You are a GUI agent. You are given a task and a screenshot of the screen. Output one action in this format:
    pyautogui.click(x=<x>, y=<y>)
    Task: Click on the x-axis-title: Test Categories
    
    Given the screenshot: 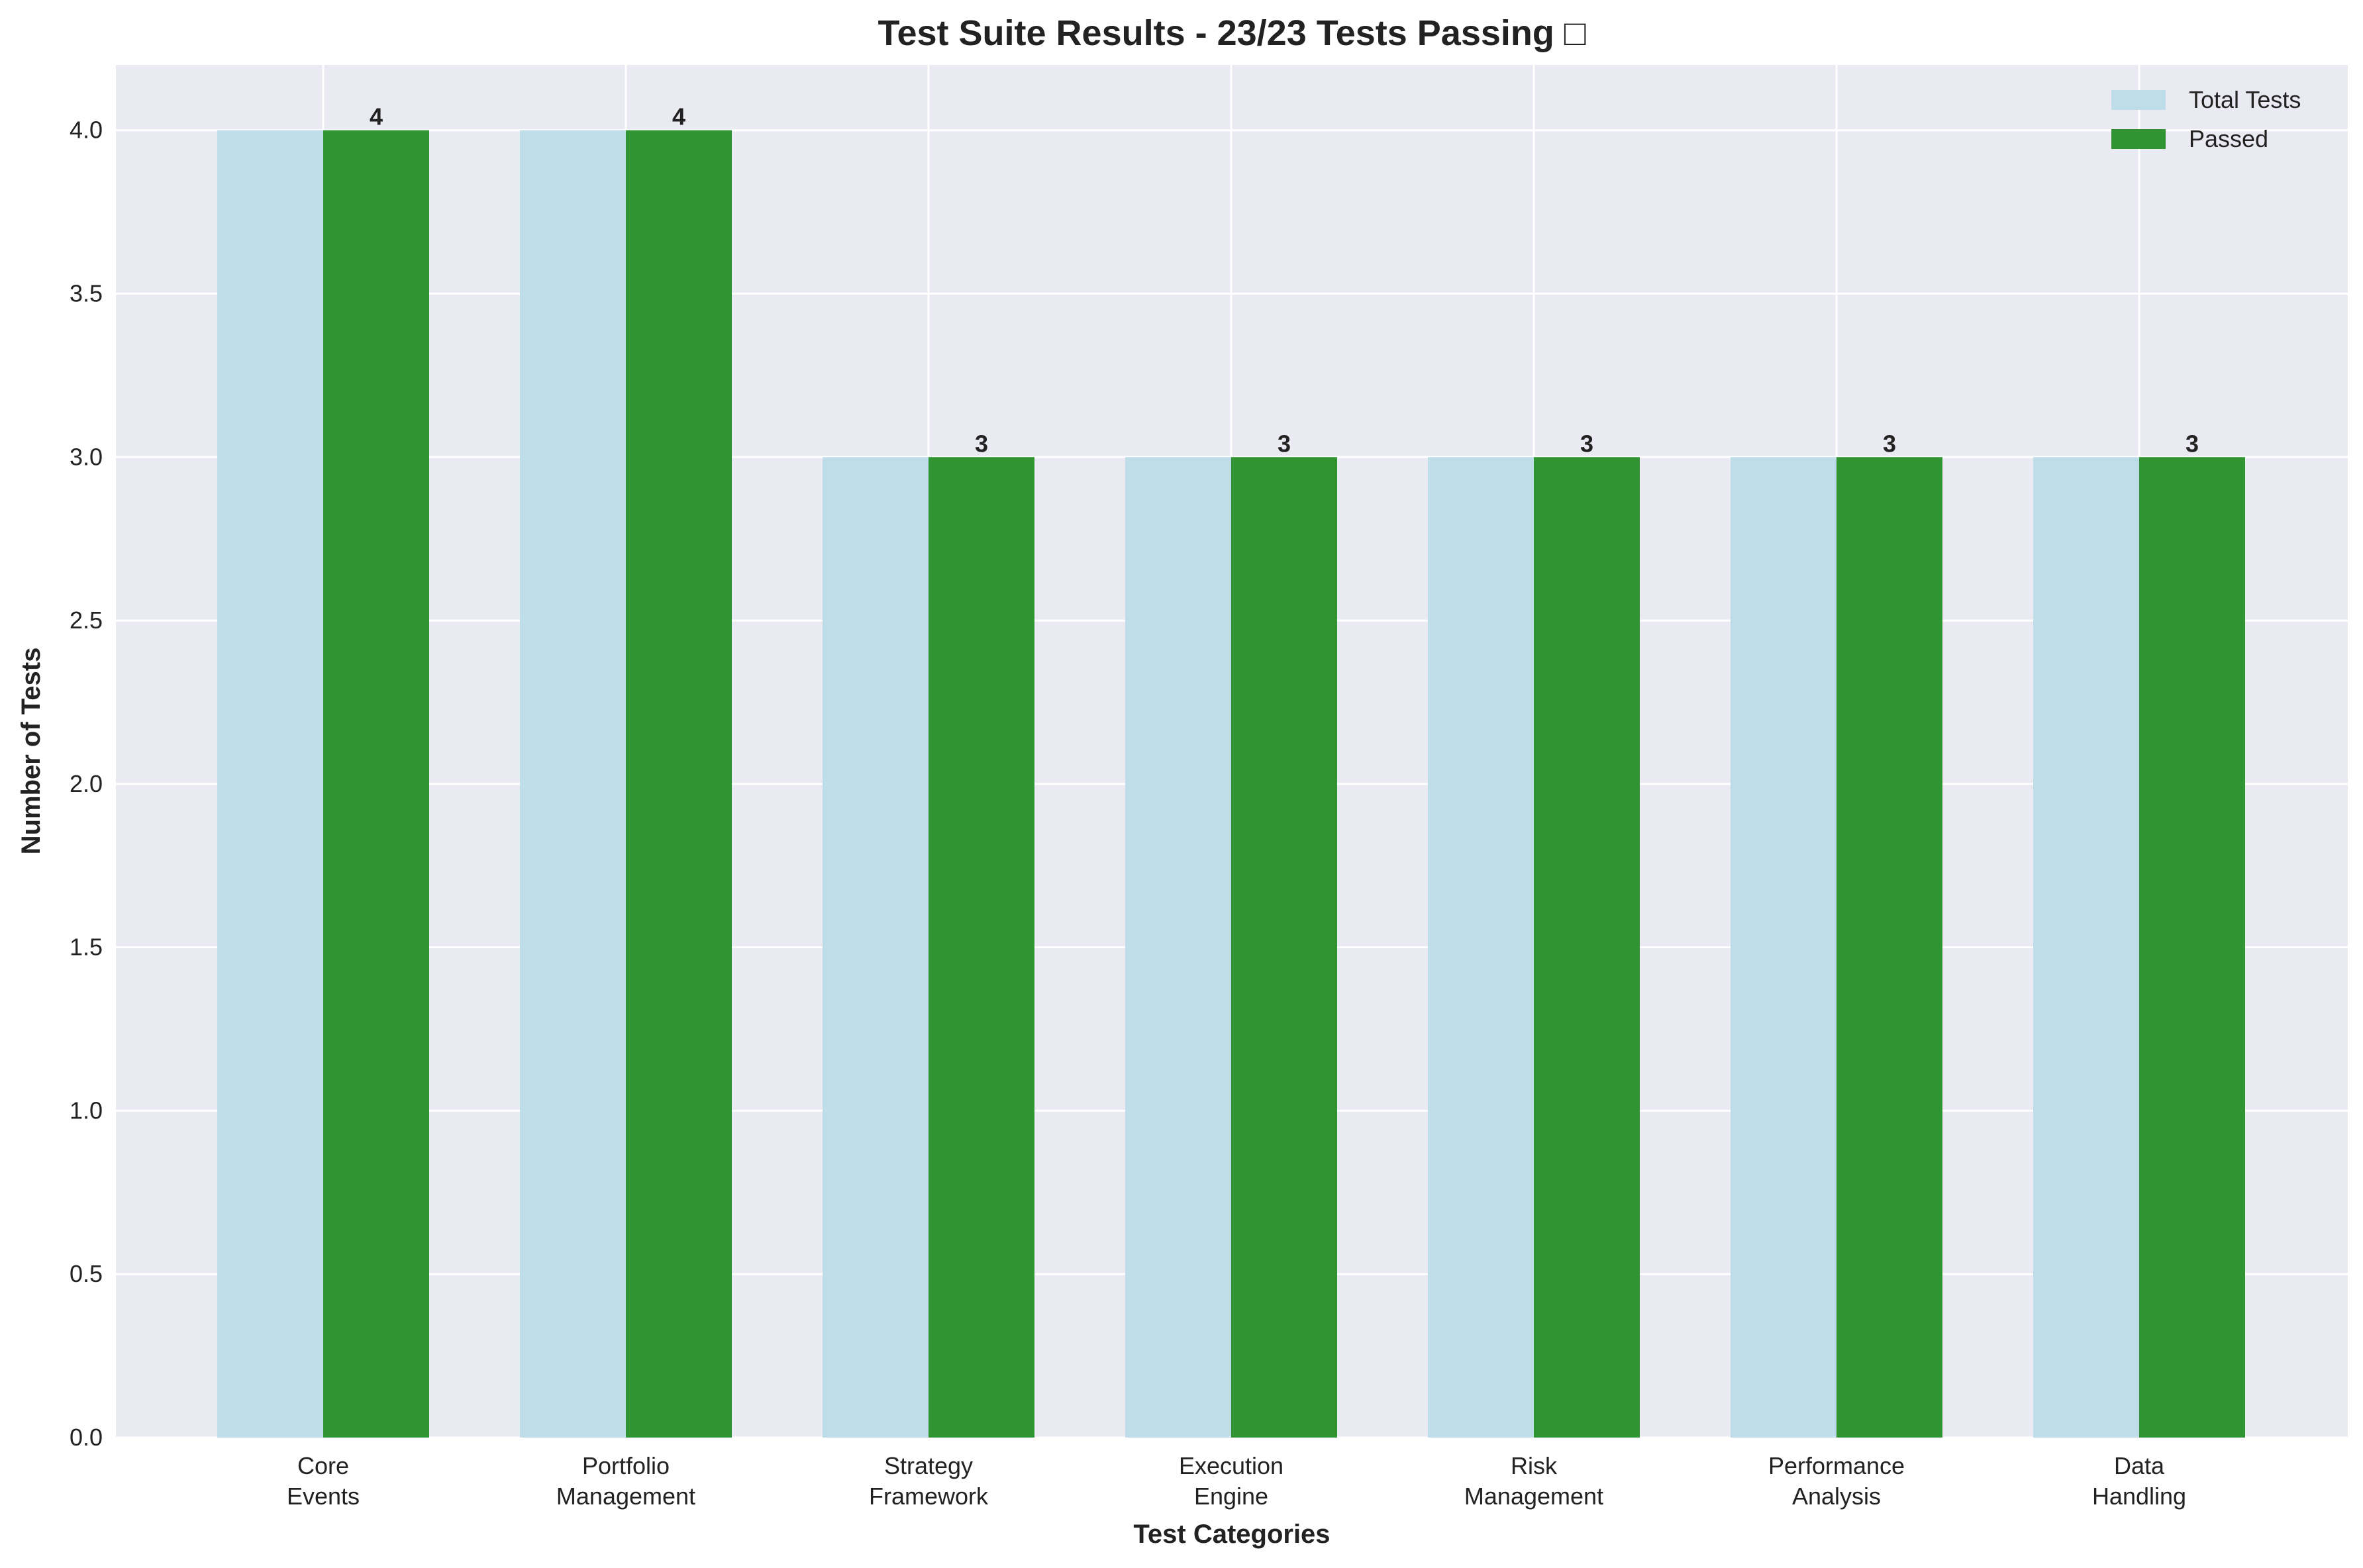 What is the action you would take?
    pyautogui.click(x=1231, y=1534)
    